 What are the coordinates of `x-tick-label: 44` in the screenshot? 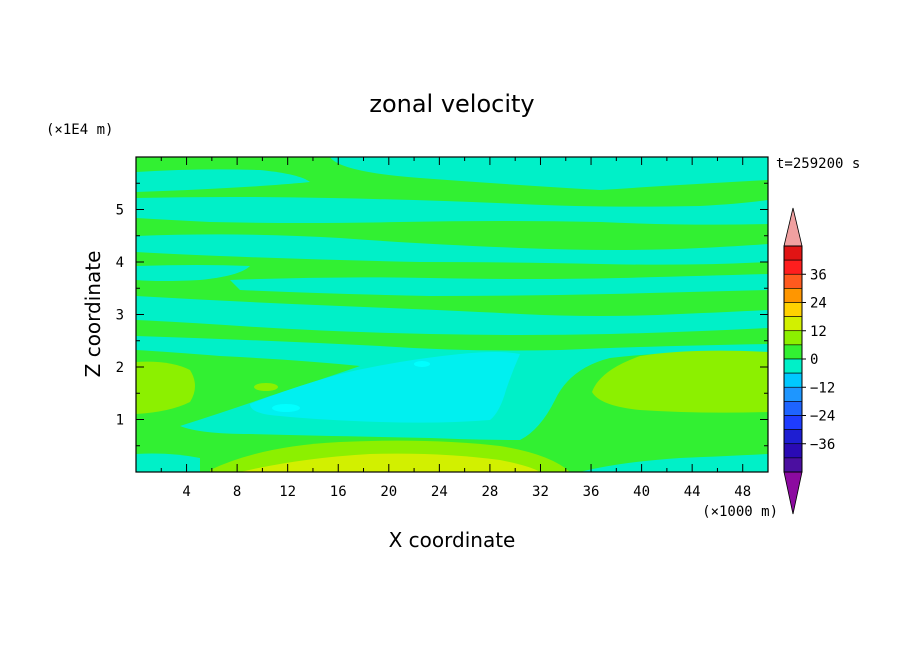 It's located at (692, 492).